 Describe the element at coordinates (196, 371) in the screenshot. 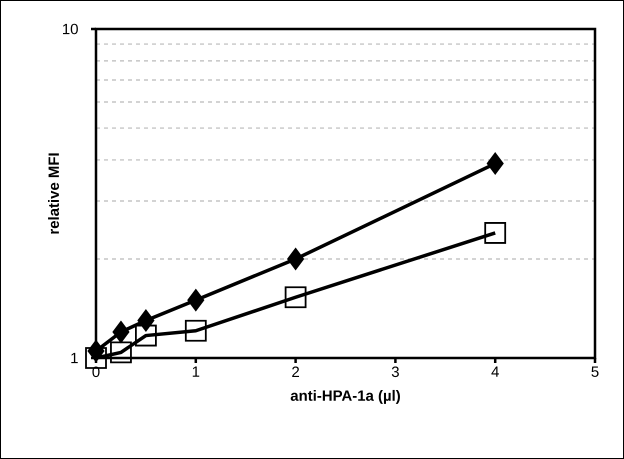

I see `x-tick-label: 1` at that location.